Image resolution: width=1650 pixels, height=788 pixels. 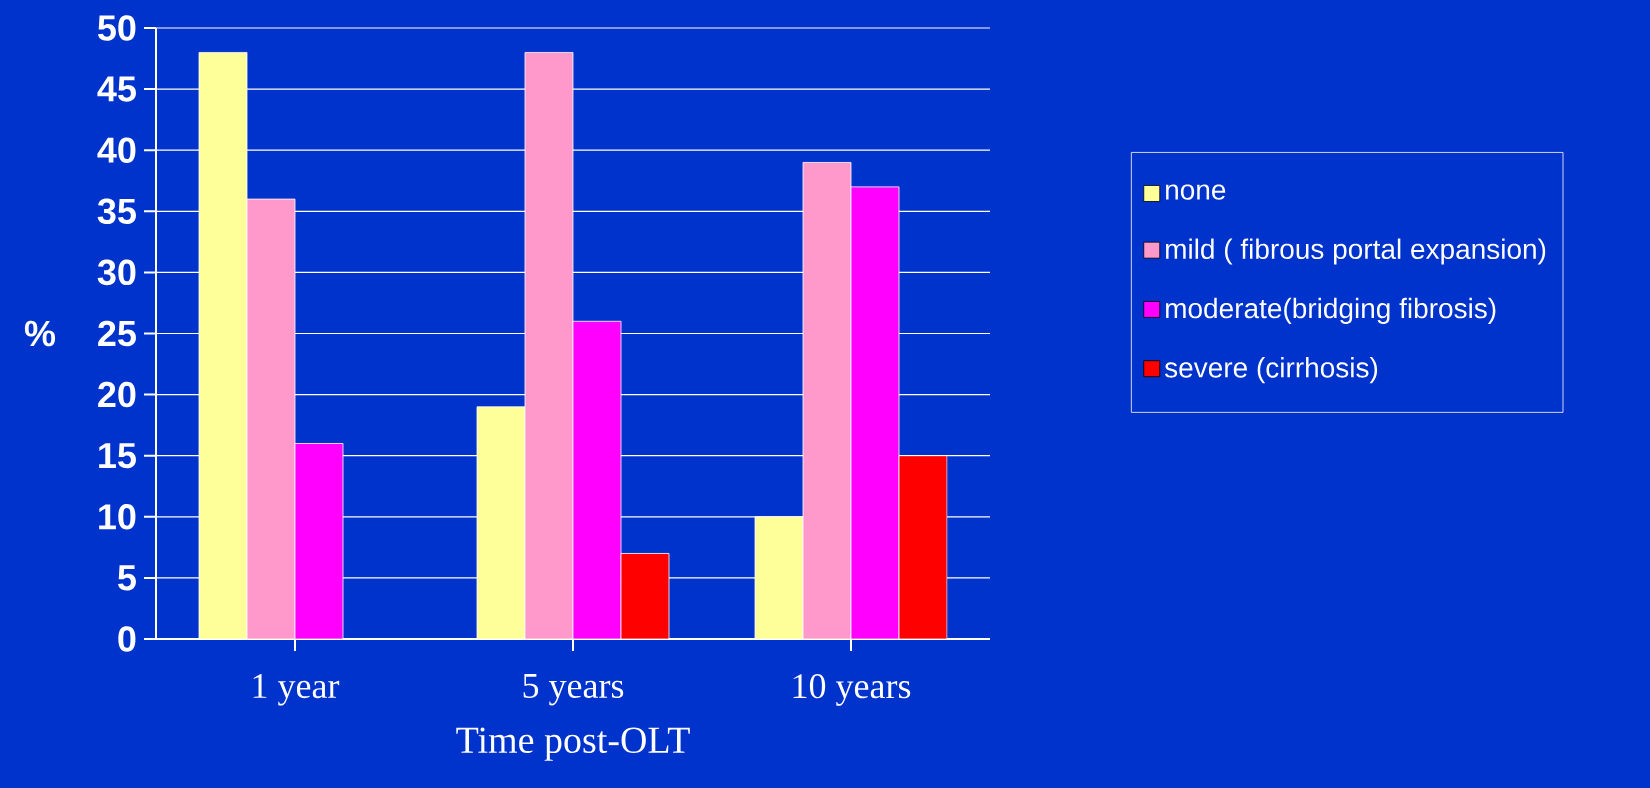 What do you see at coordinates (1196, 192) in the screenshot?
I see `legend-label: none` at bounding box center [1196, 192].